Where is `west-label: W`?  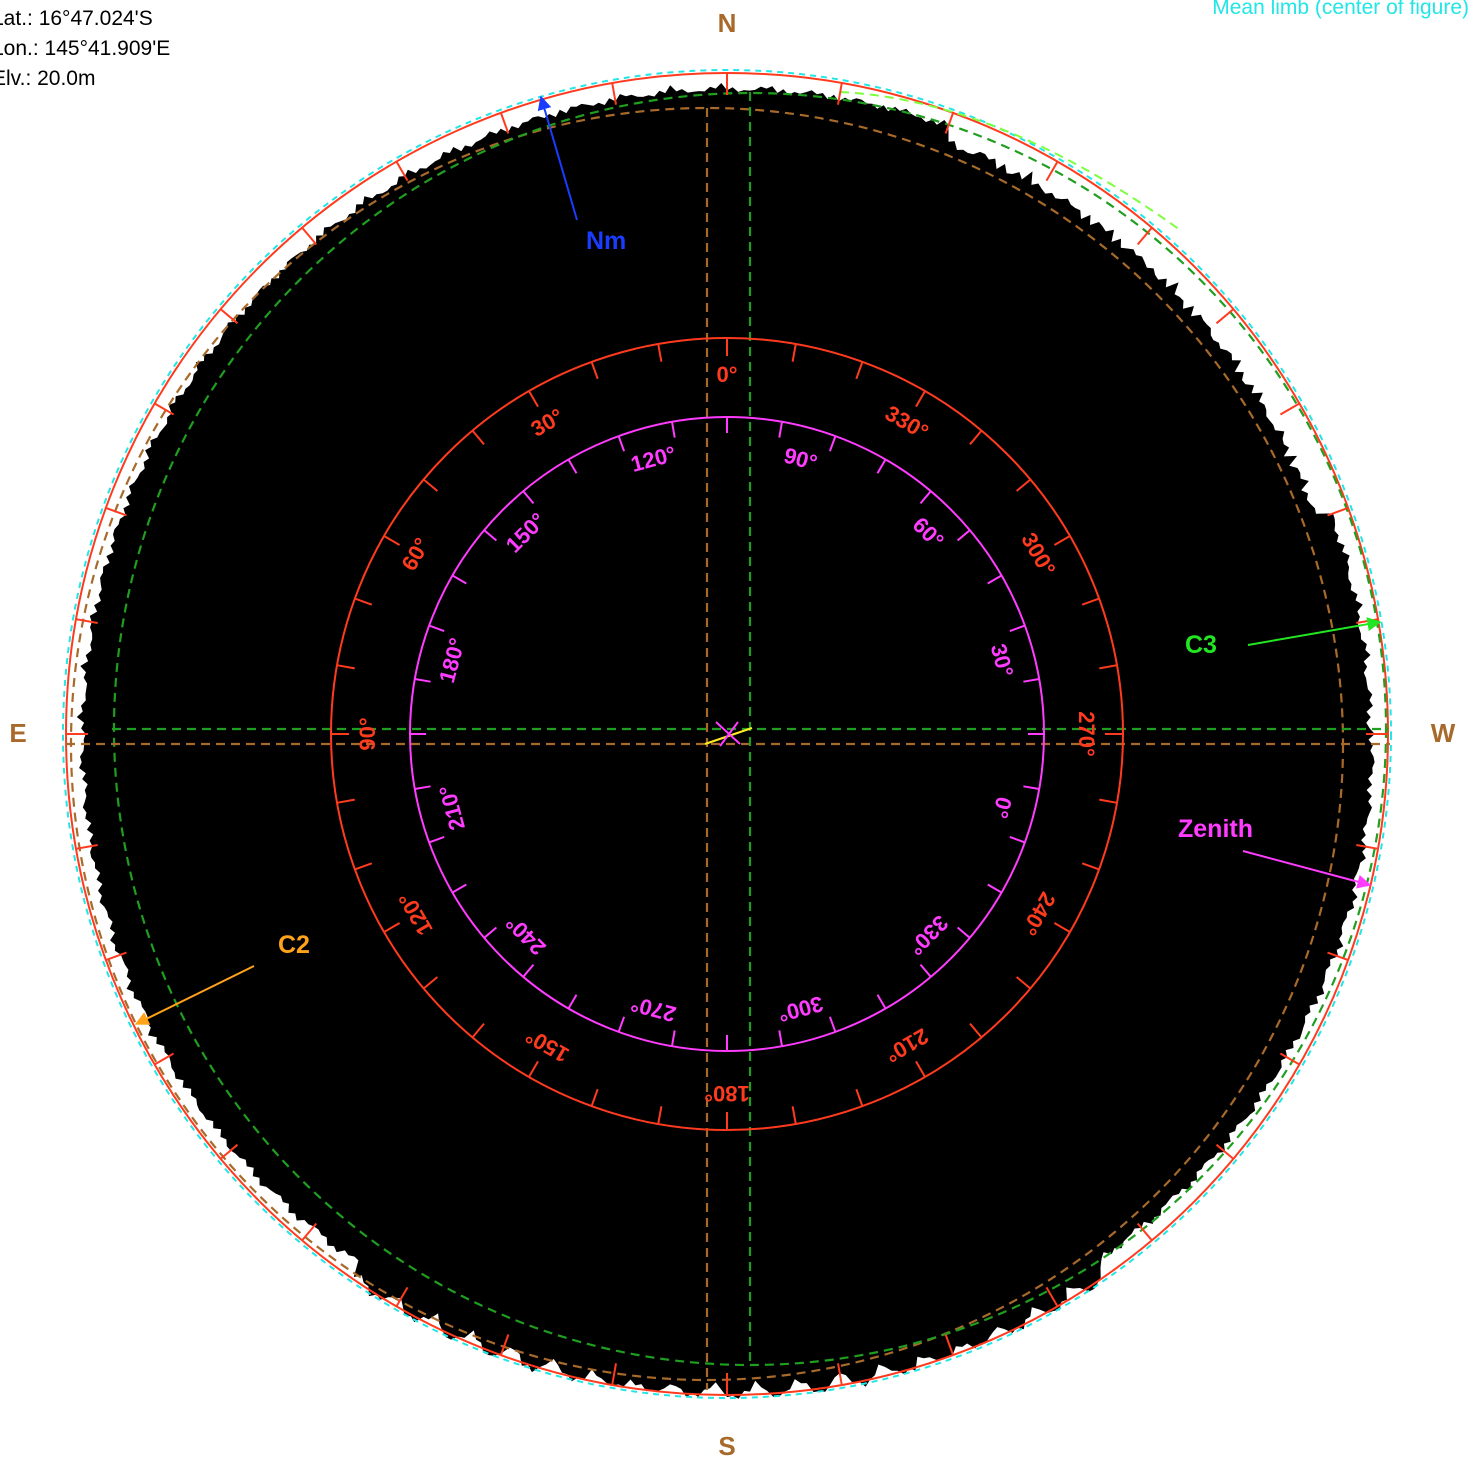
west-label: W is located at coordinates (1443, 733).